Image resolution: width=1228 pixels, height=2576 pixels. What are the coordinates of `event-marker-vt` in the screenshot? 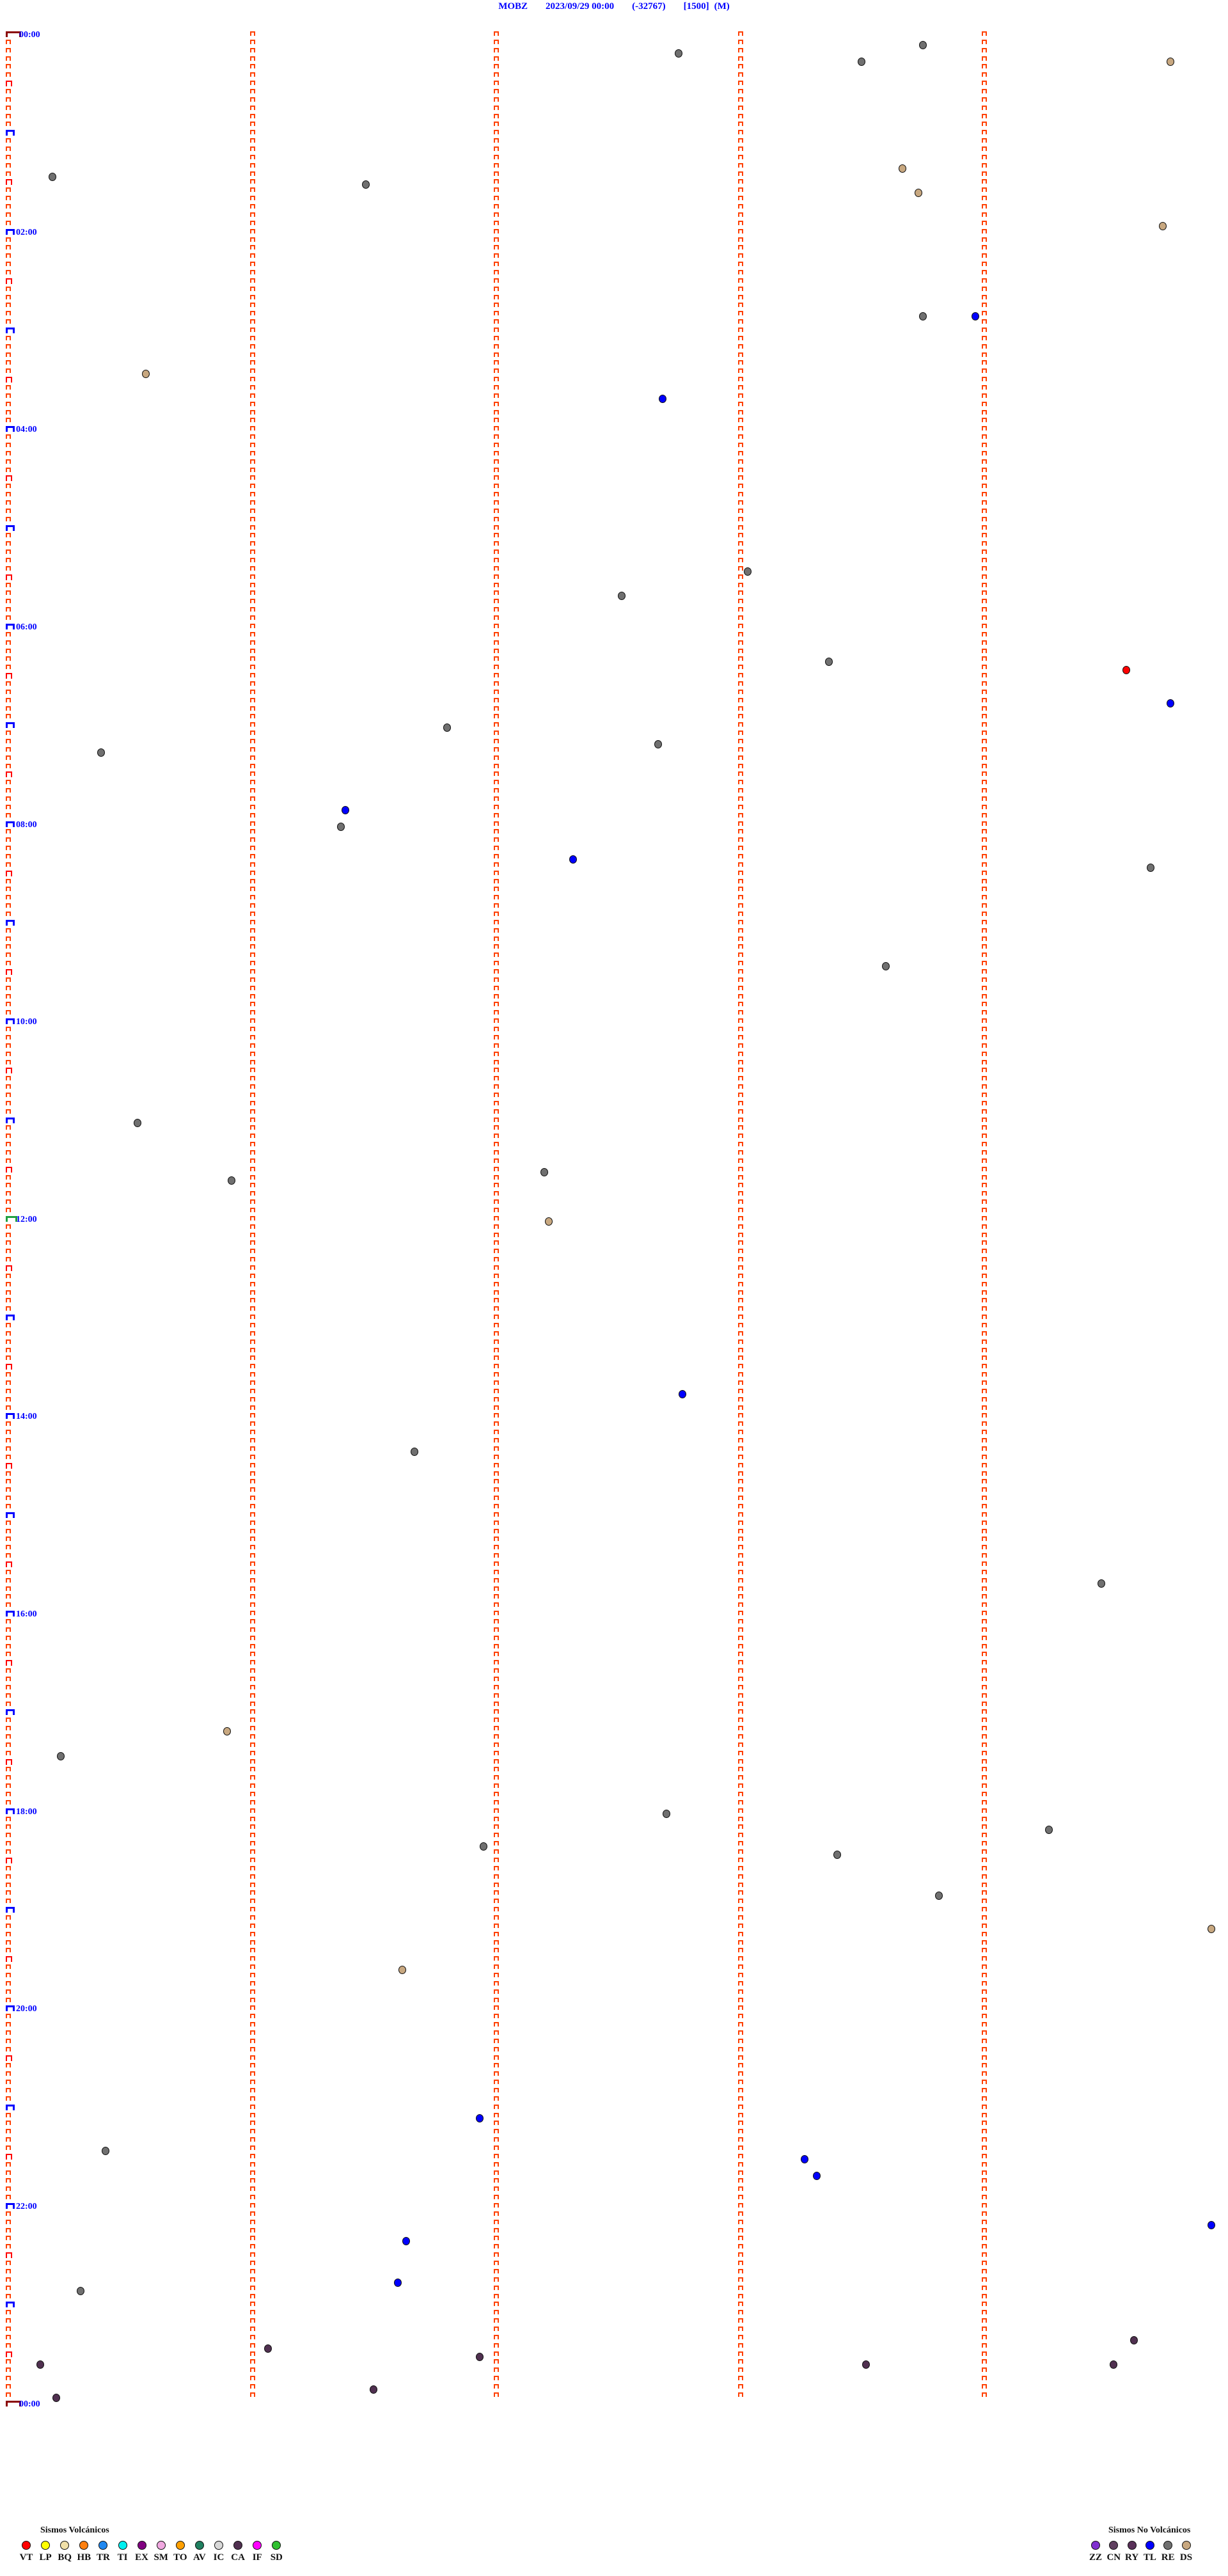 It's located at (1126, 670).